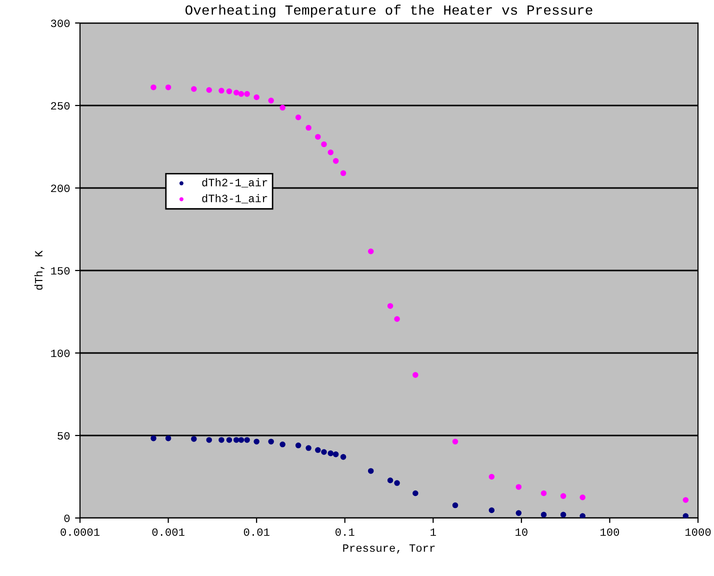  I want to click on x-tick-label: 0.001, so click(168, 532).